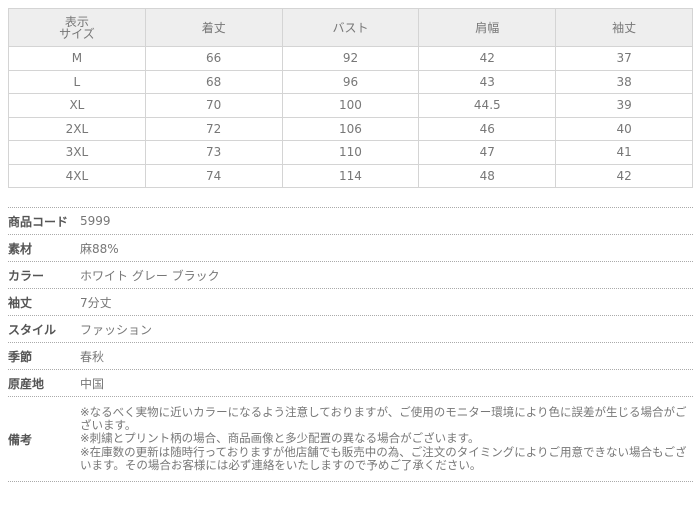  What do you see at coordinates (38, 221) in the screenshot?
I see `spec-label: 商品コード` at bounding box center [38, 221].